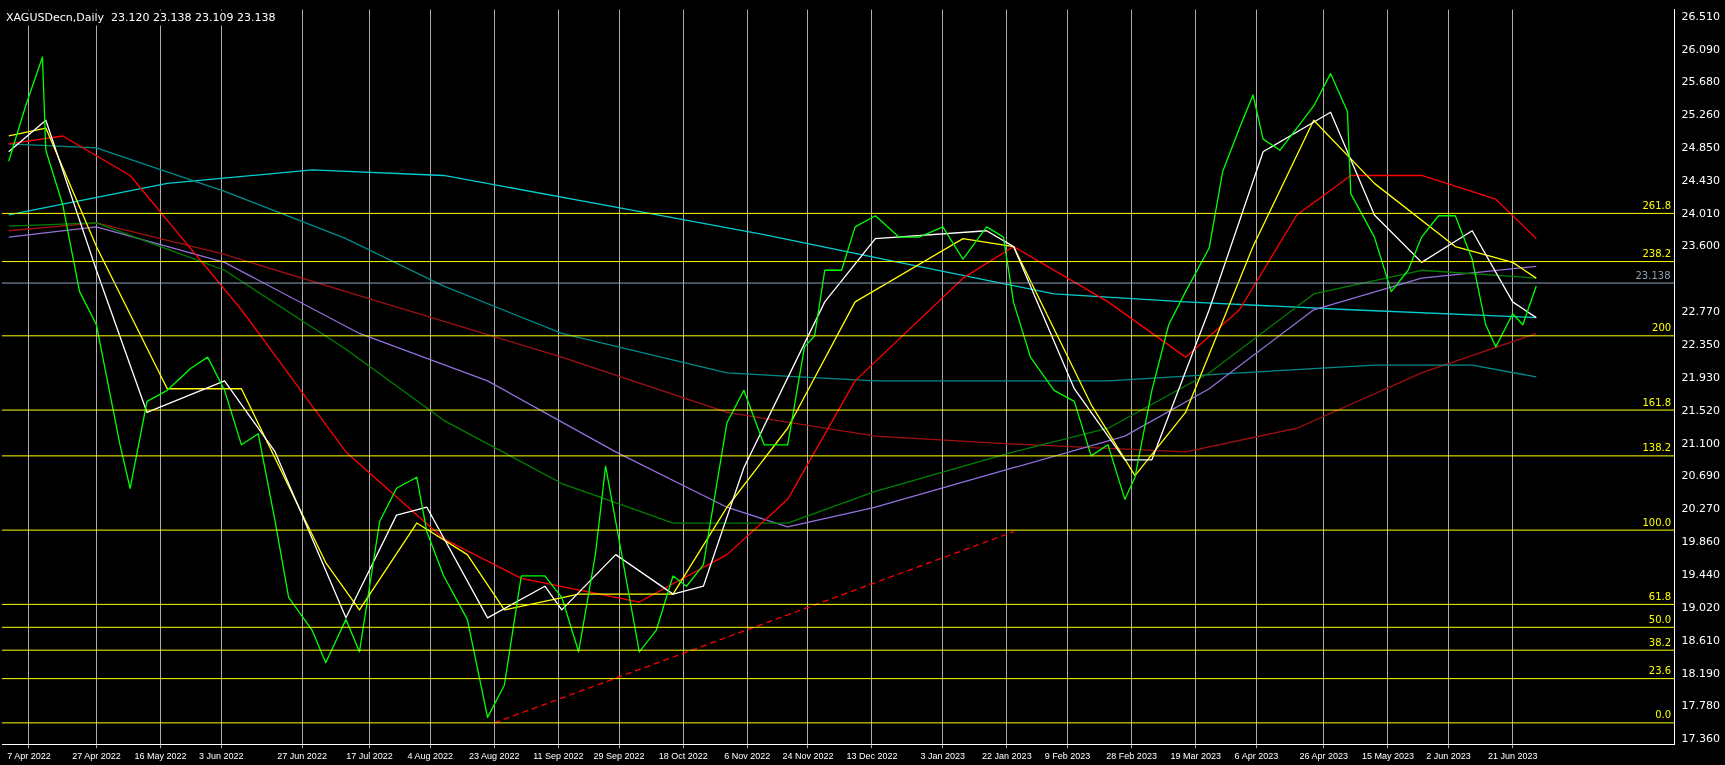 Image resolution: width=1725 pixels, height=765 pixels. I want to click on y-tick-label: 18.610, so click(1701, 640).